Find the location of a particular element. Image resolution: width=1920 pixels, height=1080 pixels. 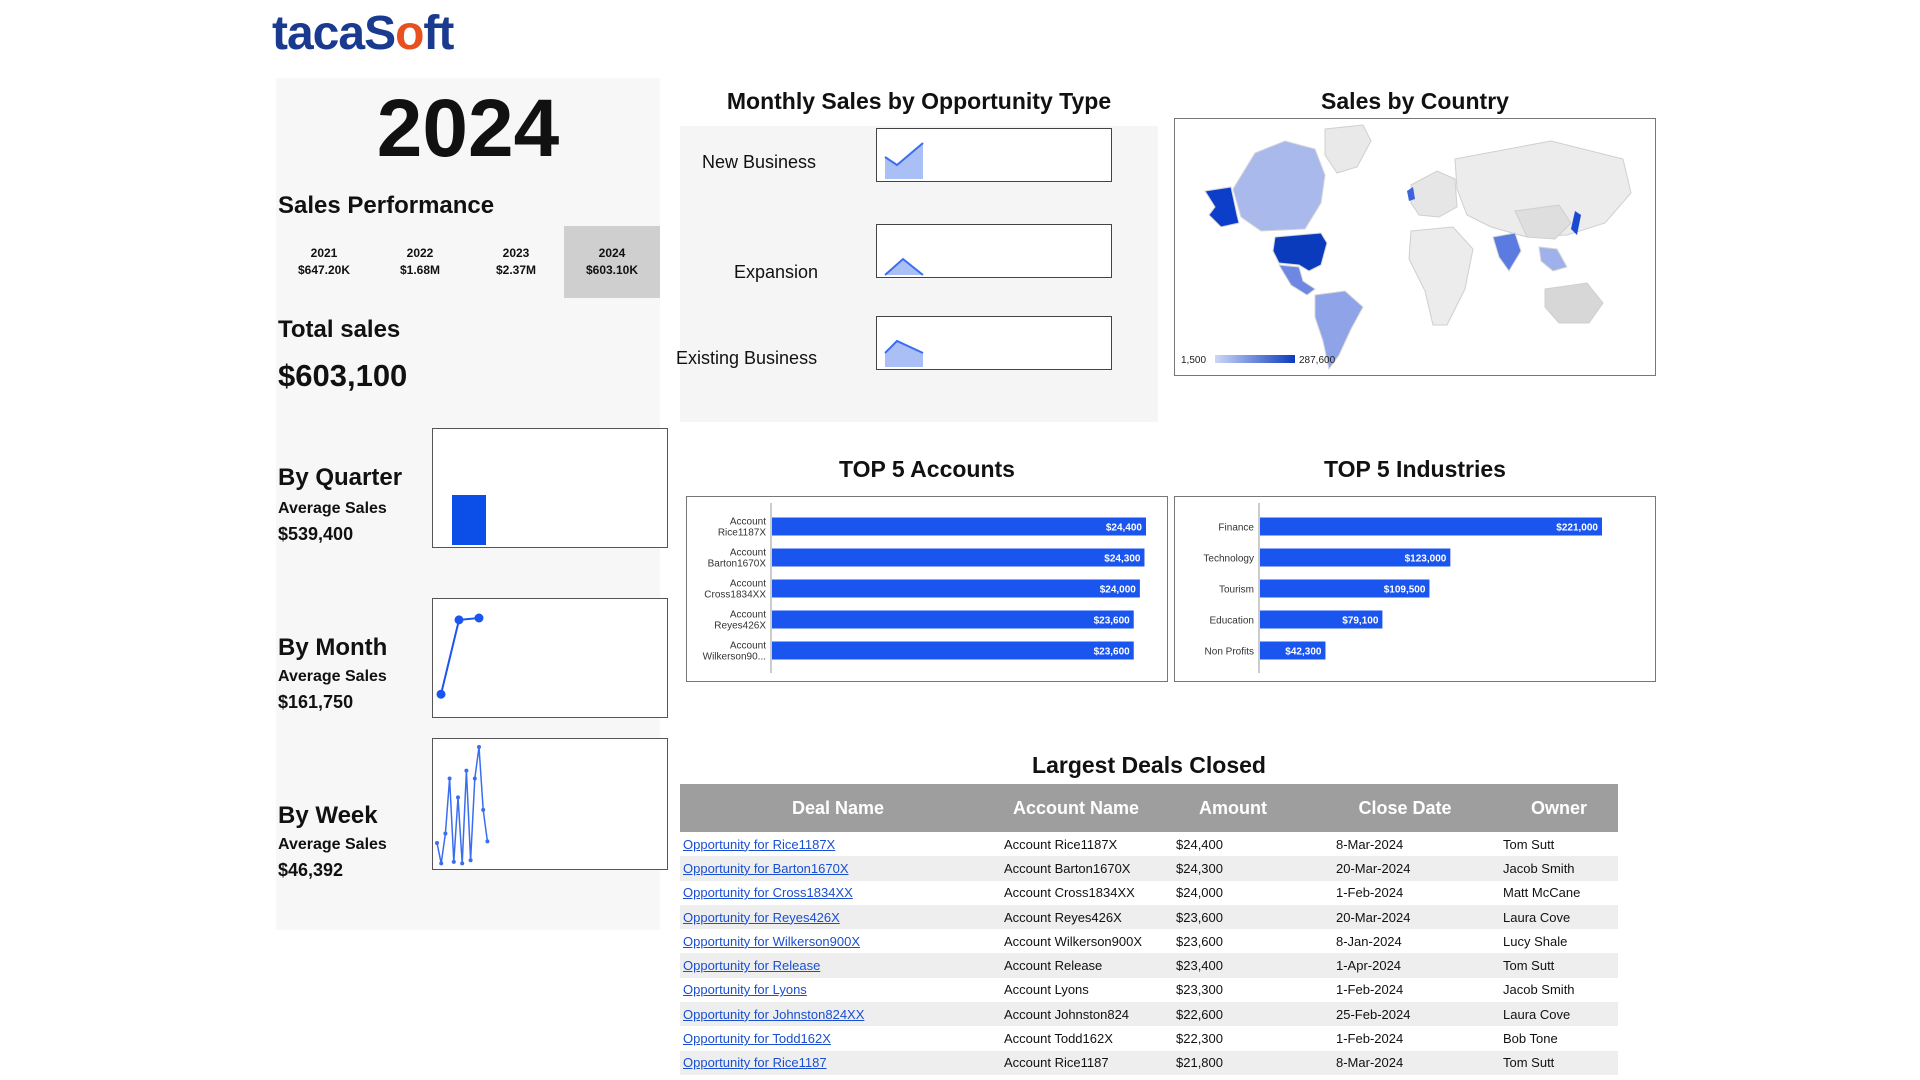

spark-new-business-svg is located at coordinates (904, 160).